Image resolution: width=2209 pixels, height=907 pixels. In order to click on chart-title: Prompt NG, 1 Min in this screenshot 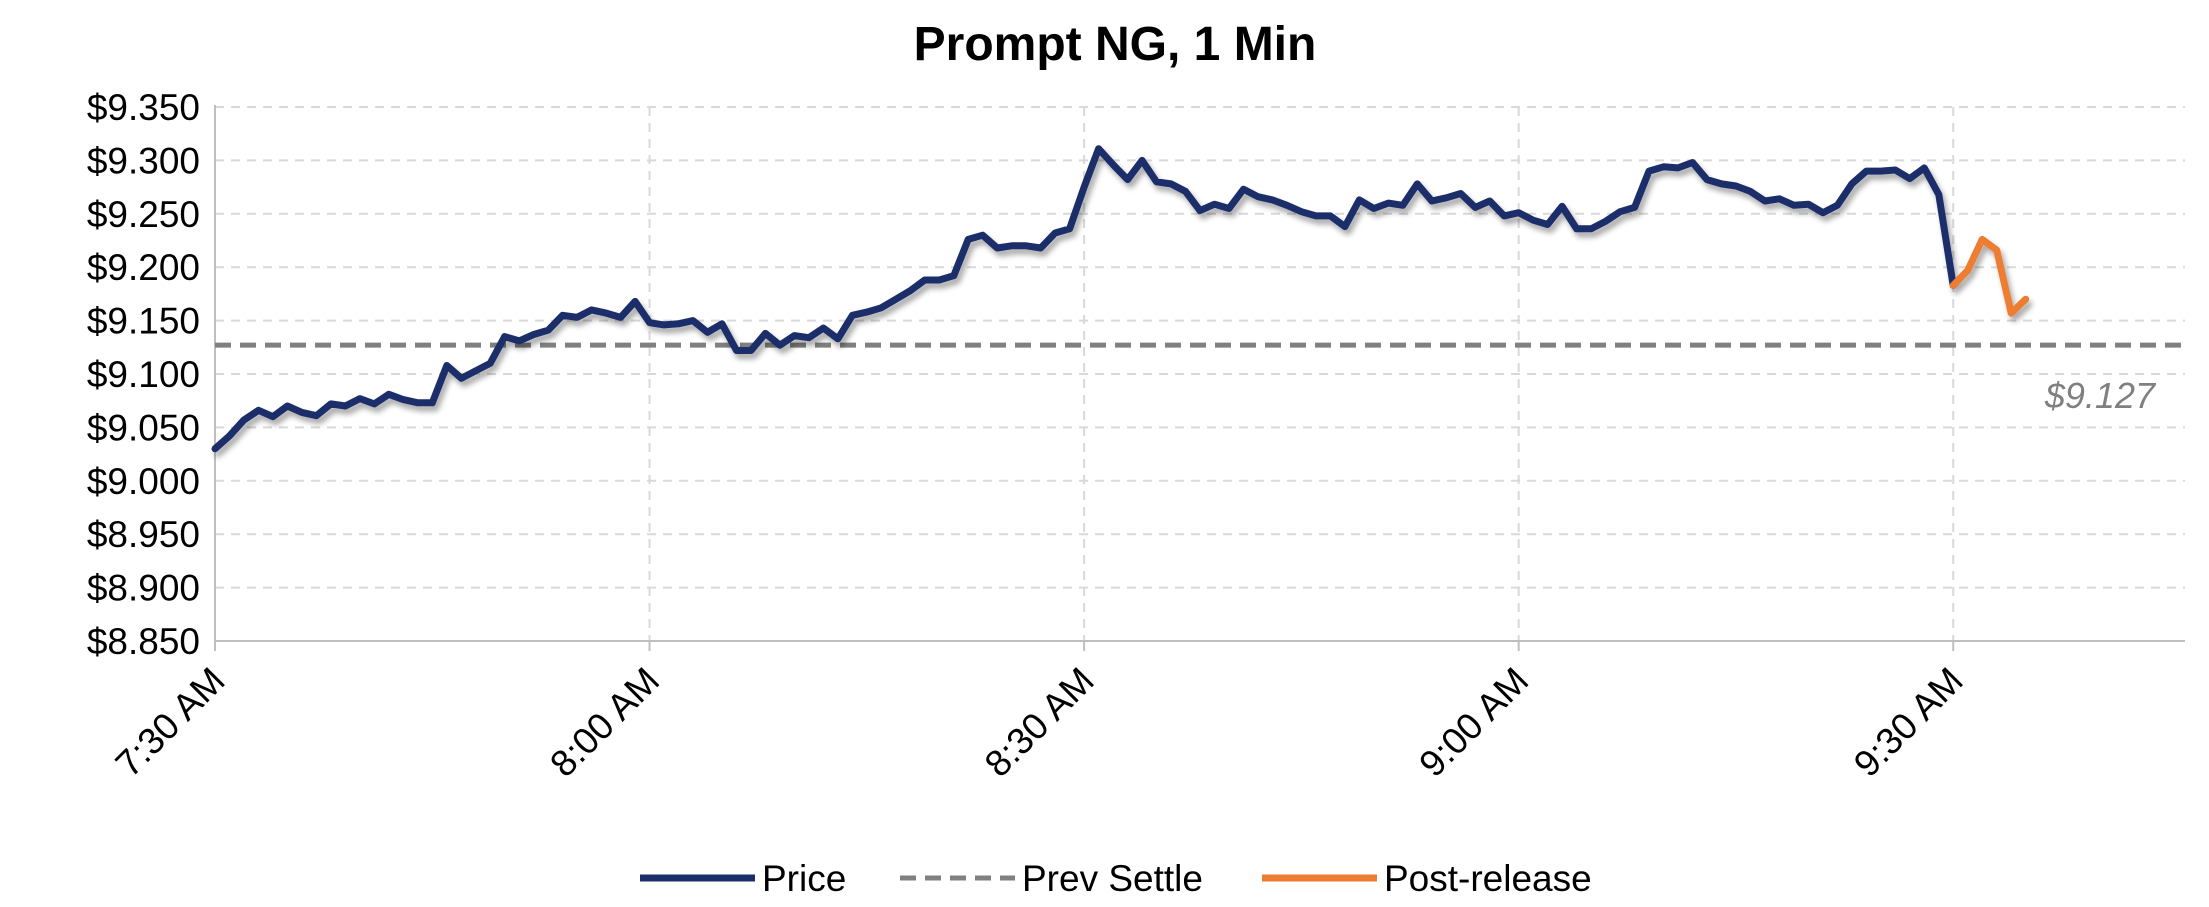, I will do `click(1115, 44)`.